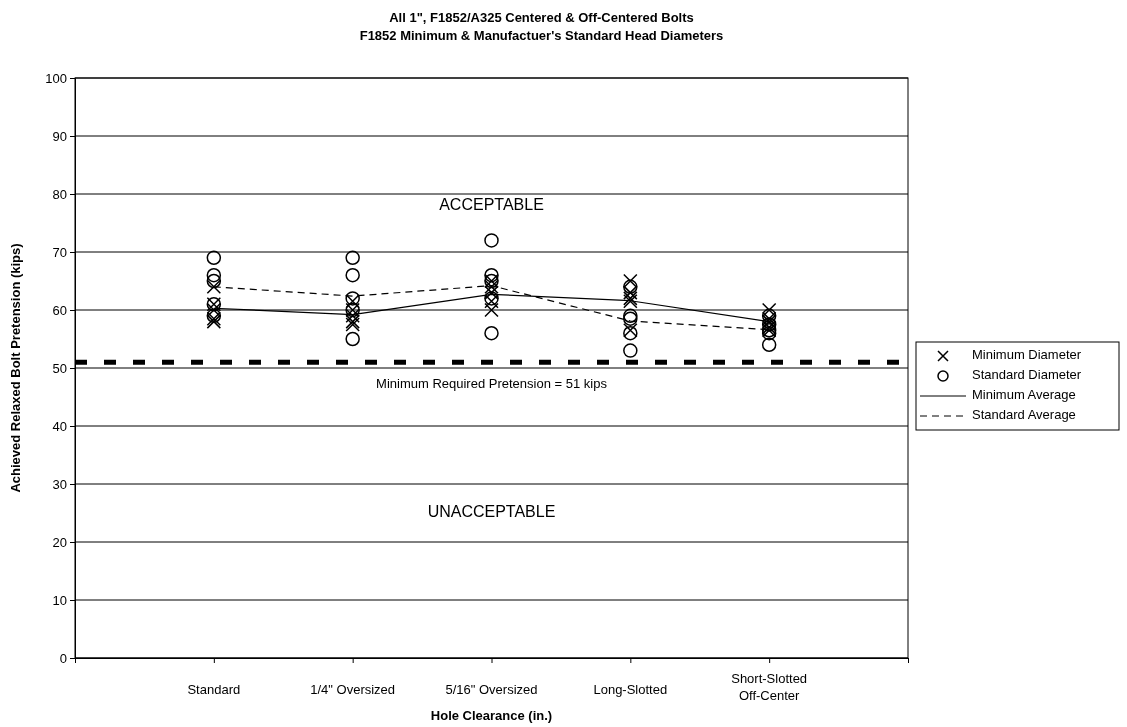 This screenshot has width=1127, height=727. Describe the element at coordinates (1024, 395) in the screenshot. I see `legend-label: Minimum Average` at that location.